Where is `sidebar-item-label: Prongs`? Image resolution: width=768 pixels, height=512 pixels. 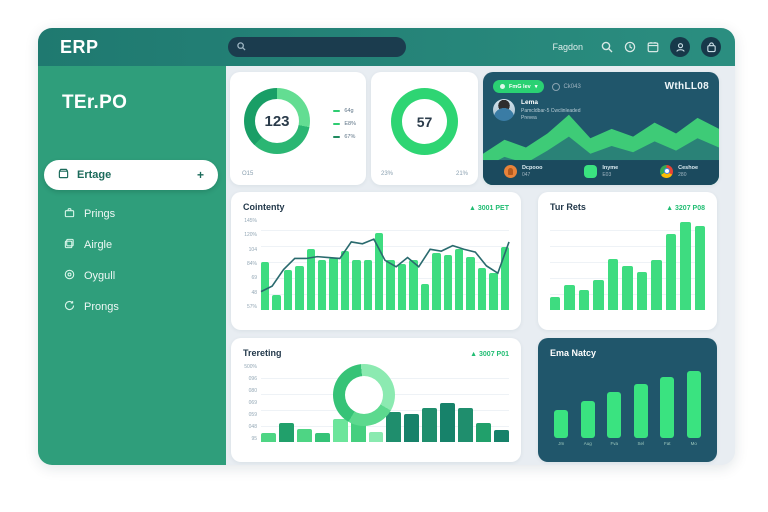
sidebar-item-label: Prongs is located at coordinates (101, 307).